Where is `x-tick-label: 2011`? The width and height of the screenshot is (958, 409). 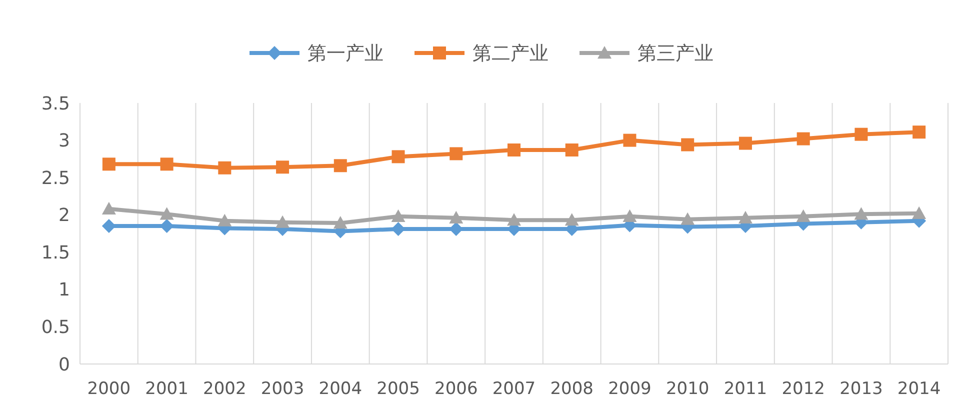
x-tick-label: 2011 is located at coordinates (746, 389).